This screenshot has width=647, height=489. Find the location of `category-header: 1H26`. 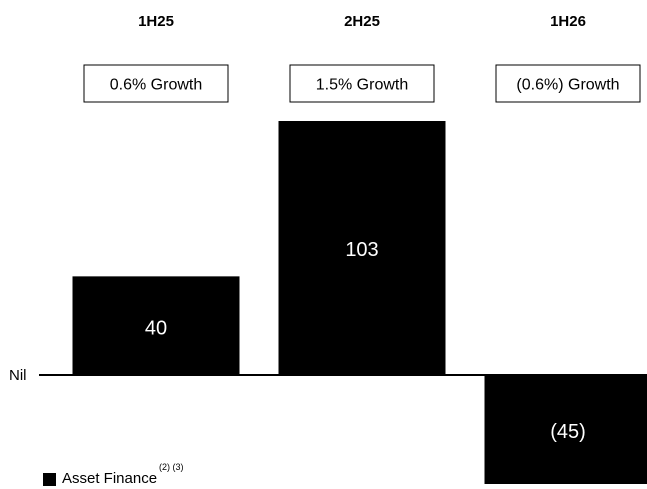

category-header: 1H26 is located at coordinates (568, 21).